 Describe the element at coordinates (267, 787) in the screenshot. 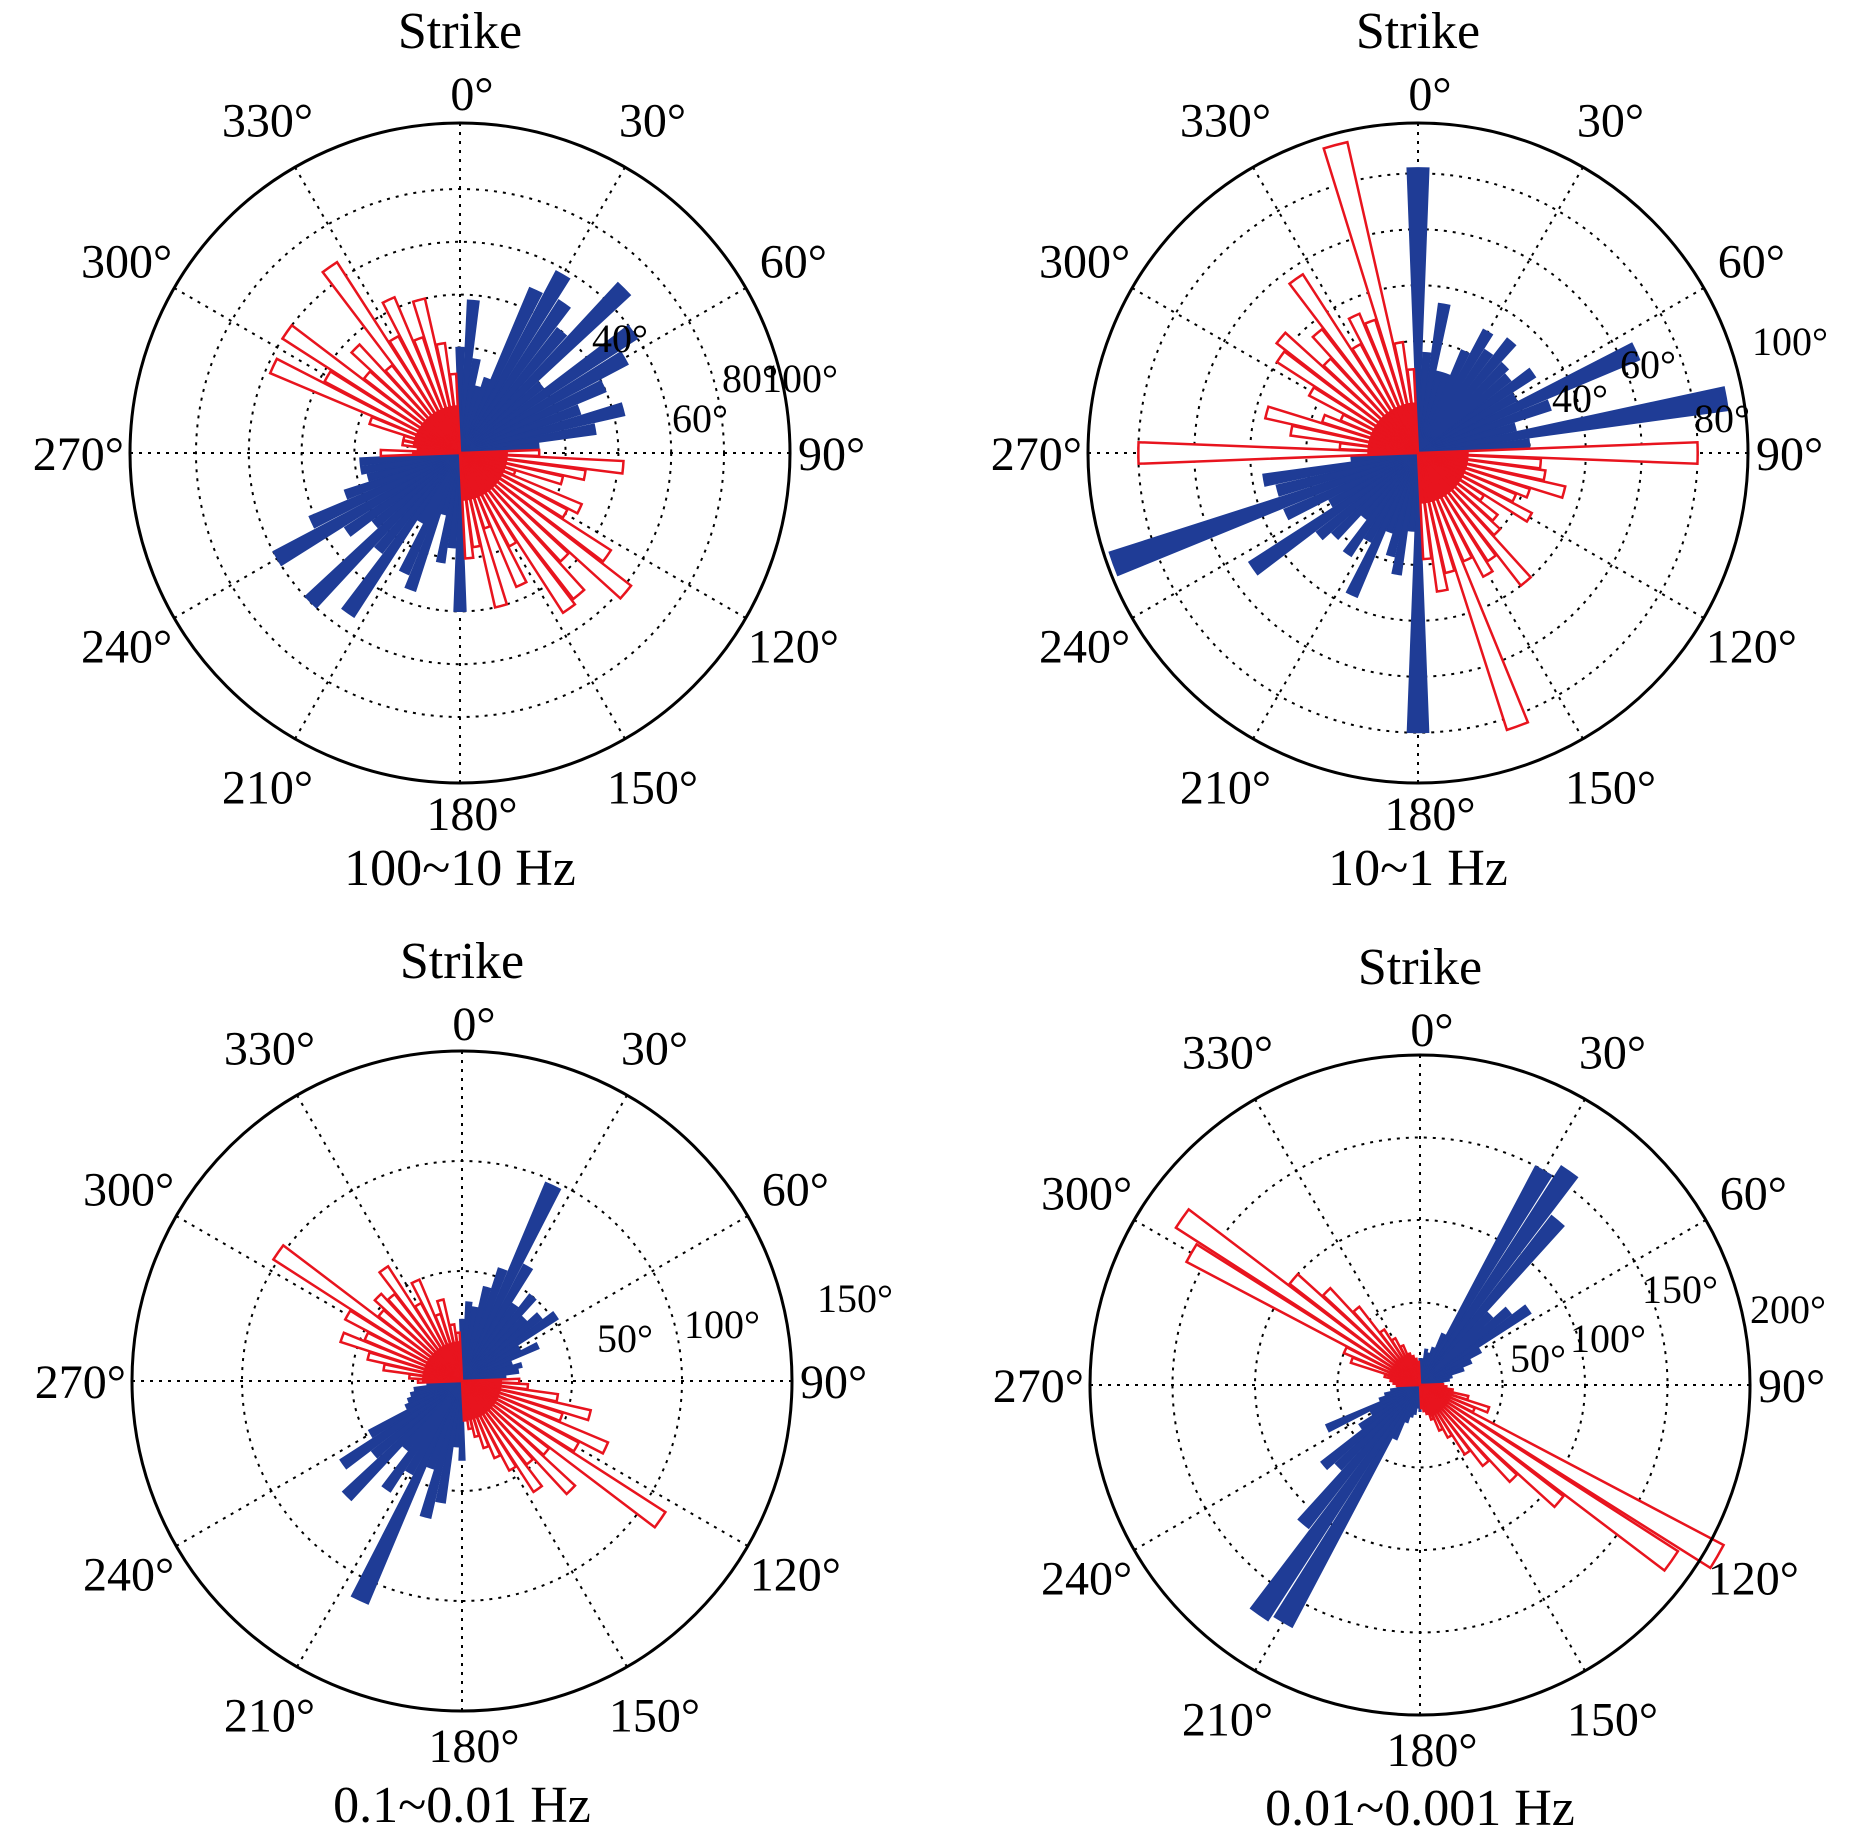

I see `angle-tick-label: 210°` at that location.